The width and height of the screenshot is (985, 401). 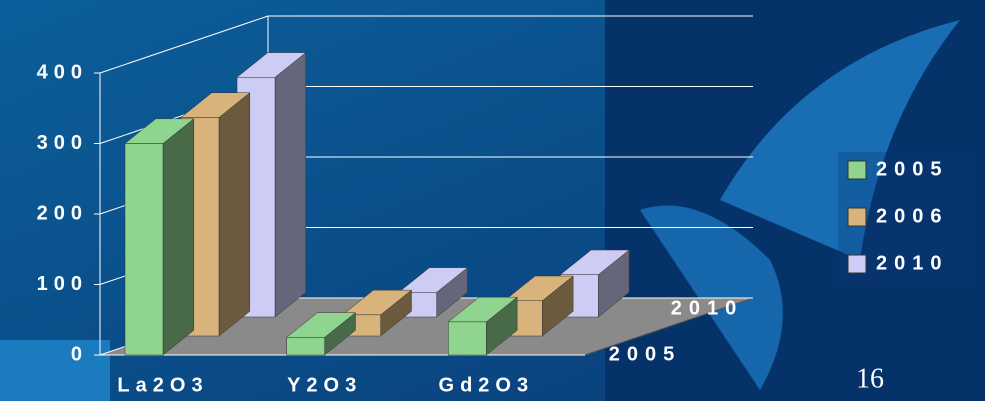 What do you see at coordinates (645, 354) in the screenshot?
I see `depth-label: 2005` at bounding box center [645, 354].